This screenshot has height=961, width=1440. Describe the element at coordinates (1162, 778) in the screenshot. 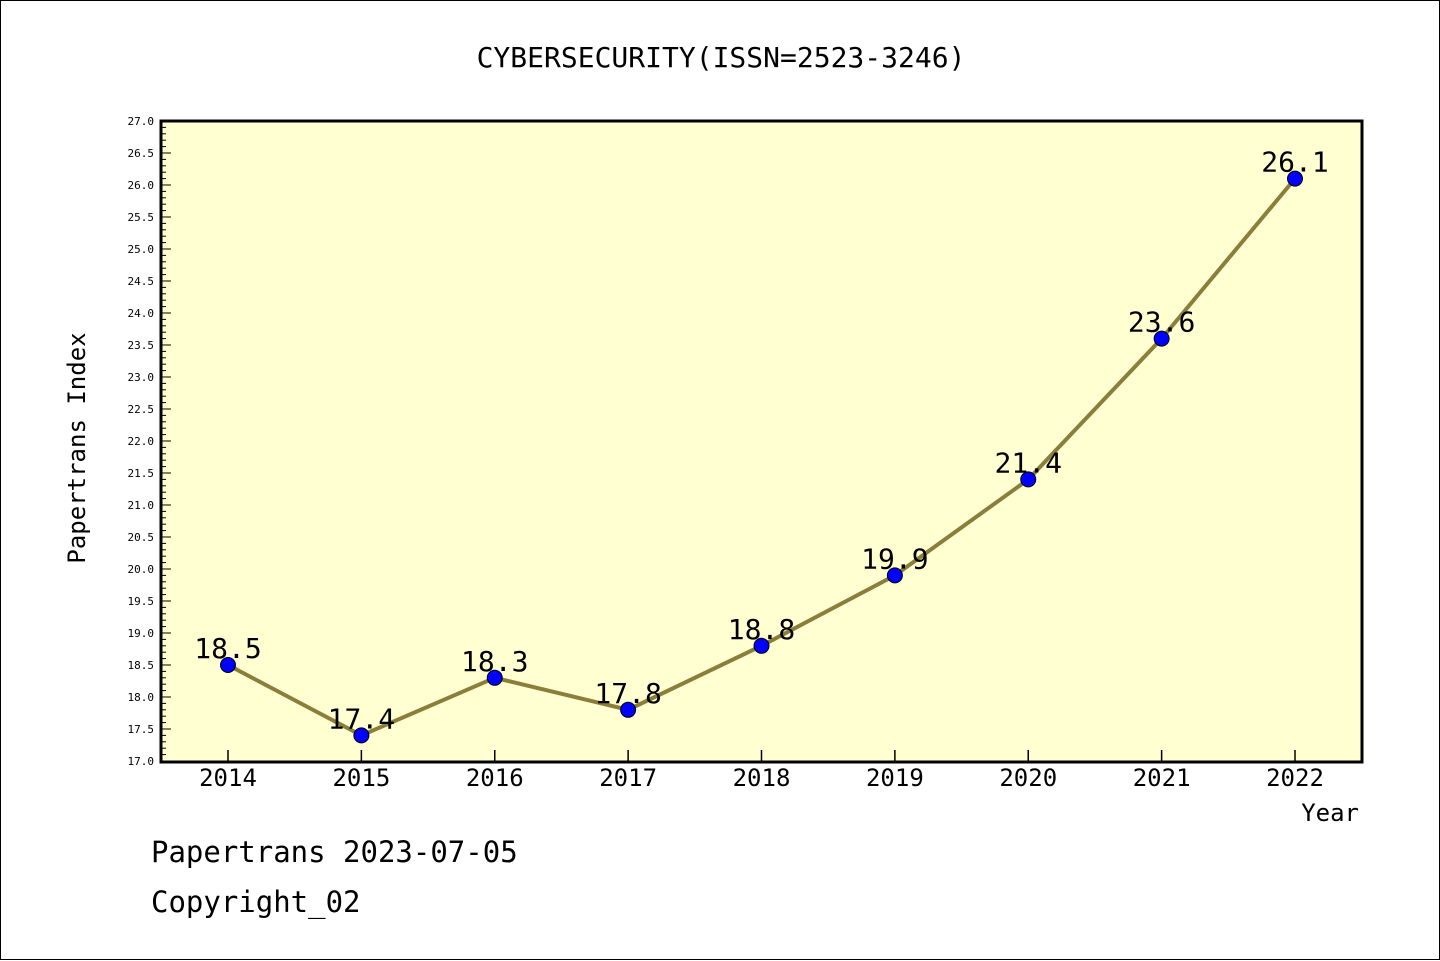

I see `x-tick-label: 2021` at that location.